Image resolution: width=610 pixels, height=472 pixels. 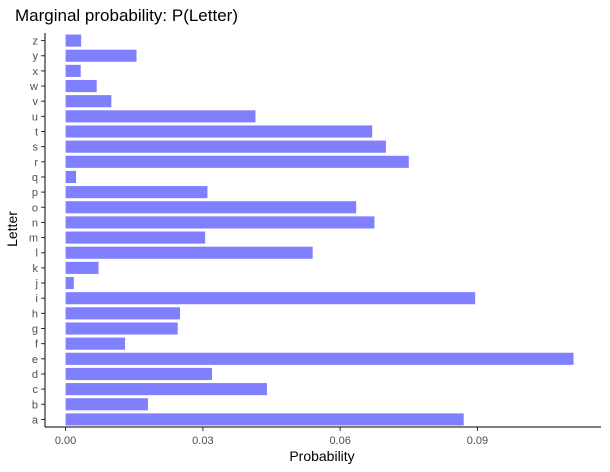 I want to click on y-tick-label-a: a, so click(x=35, y=420).